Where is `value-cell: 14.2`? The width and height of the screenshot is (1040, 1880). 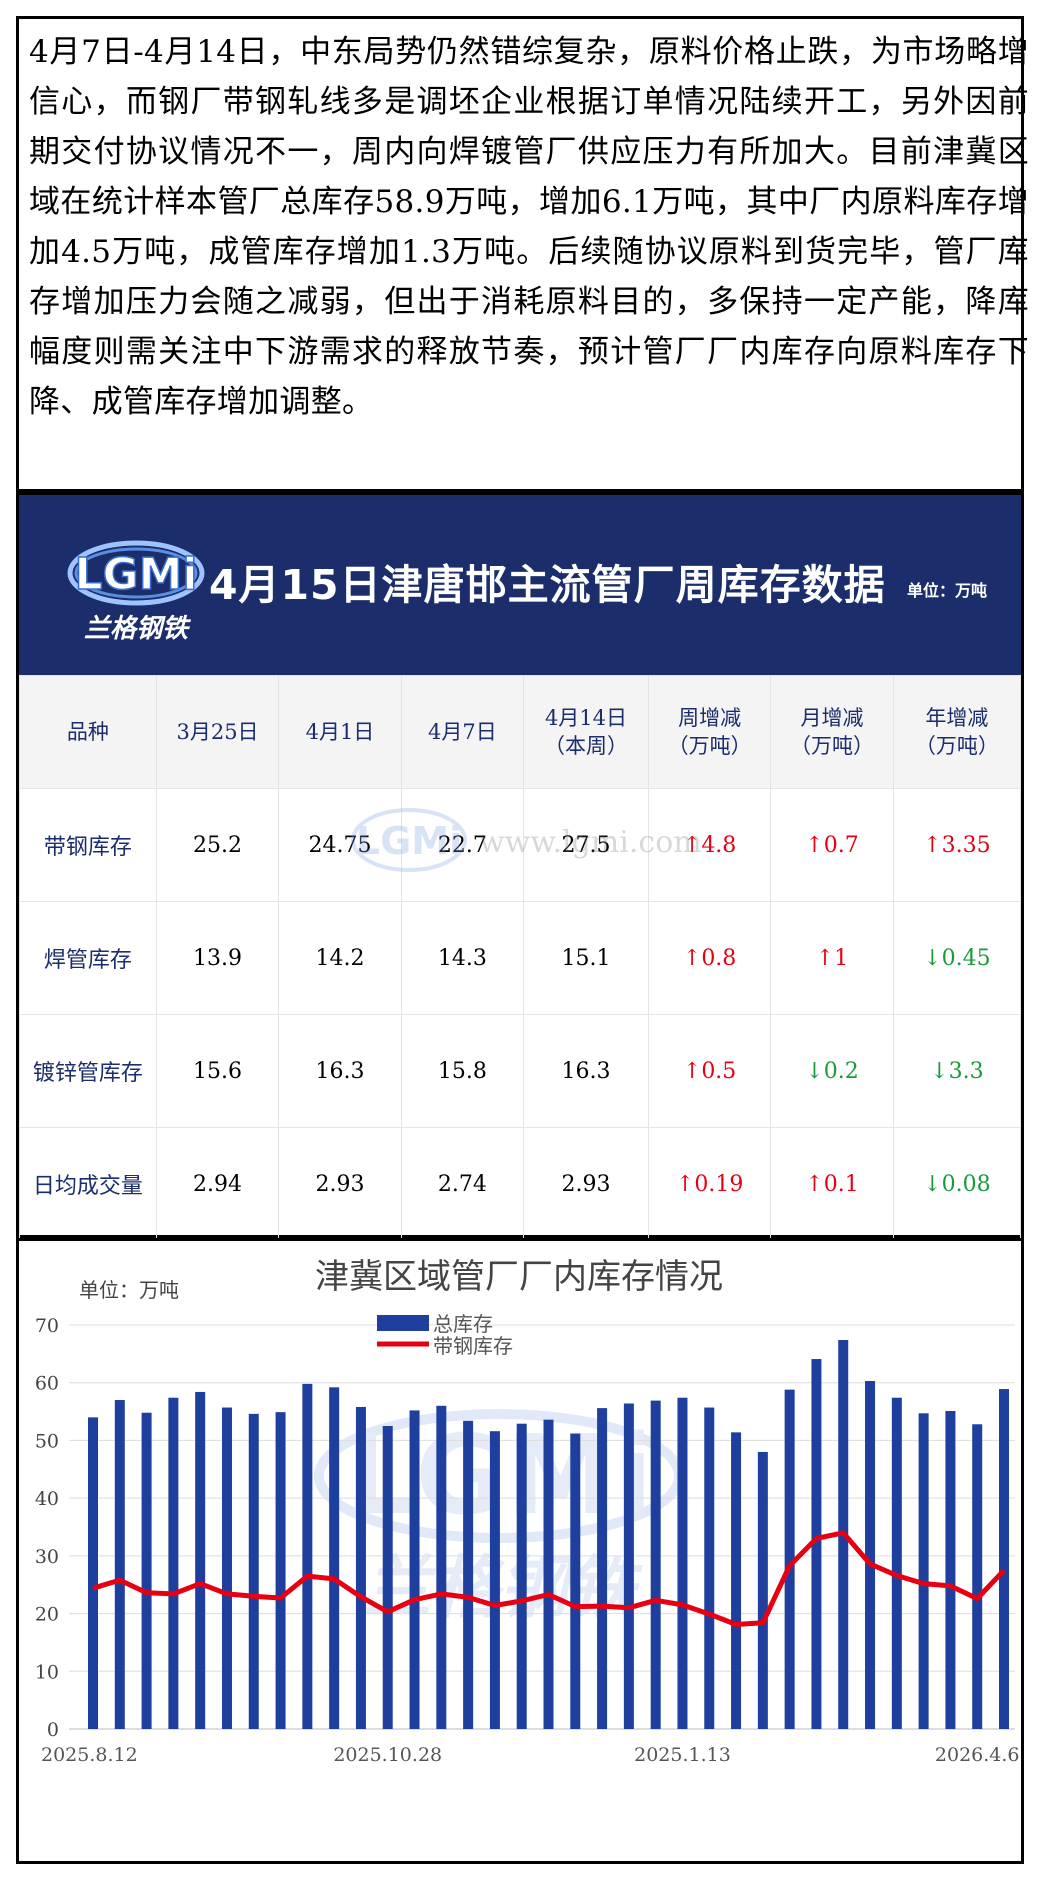 value-cell: 14.2 is located at coordinates (340, 958).